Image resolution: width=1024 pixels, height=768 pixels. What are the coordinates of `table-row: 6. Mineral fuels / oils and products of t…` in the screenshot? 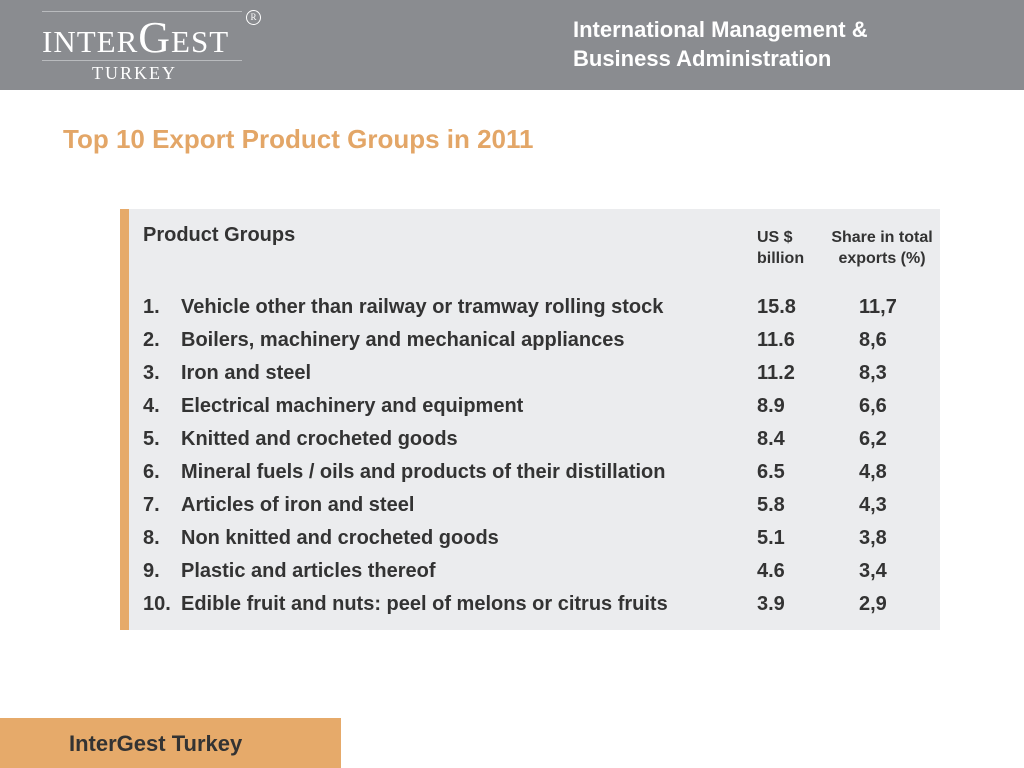 It's located at (530, 477).